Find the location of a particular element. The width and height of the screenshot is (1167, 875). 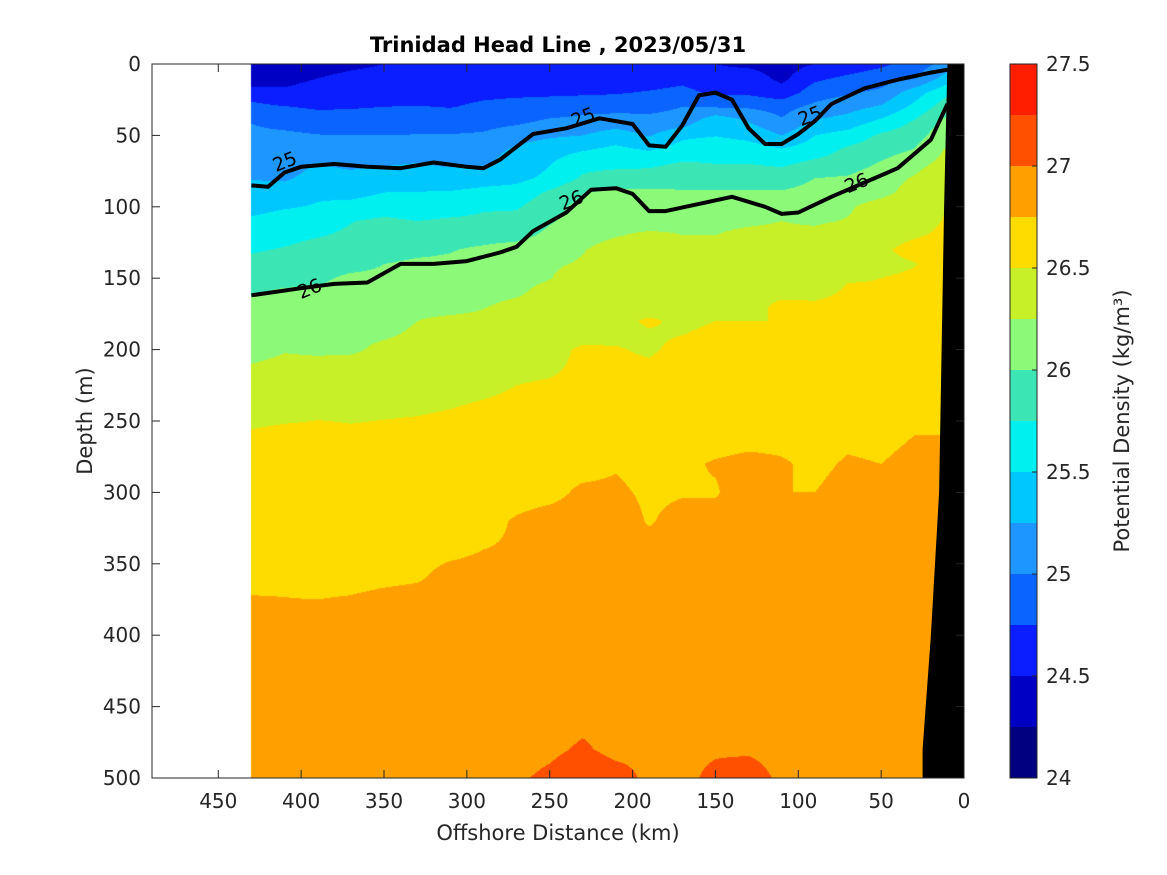

y-tick-label: 50 is located at coordinates (128, 135).